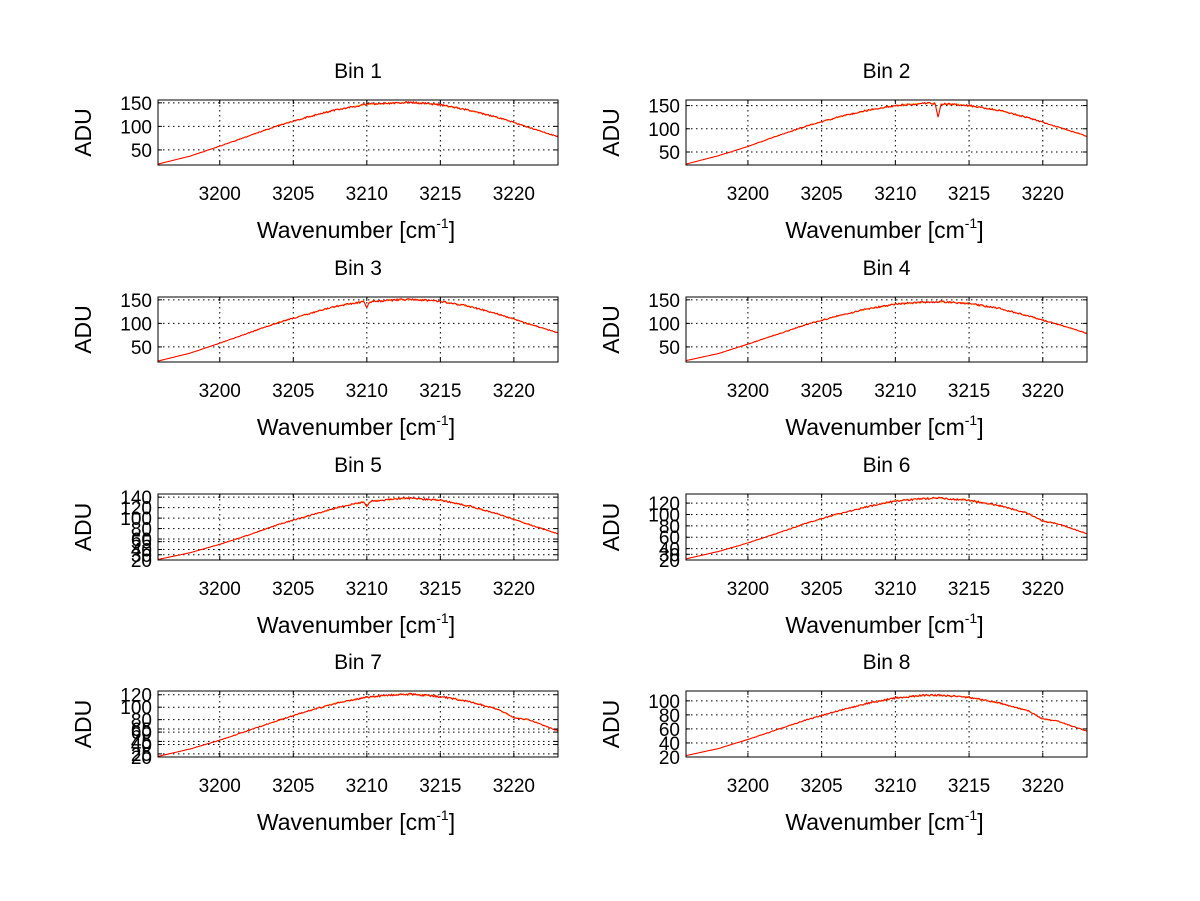 The image size is (1200, 901). What do you see at coordinates (136, 498) in the screenshot?
I see `y-tick-label: 140` at bounding box center [136, 498].